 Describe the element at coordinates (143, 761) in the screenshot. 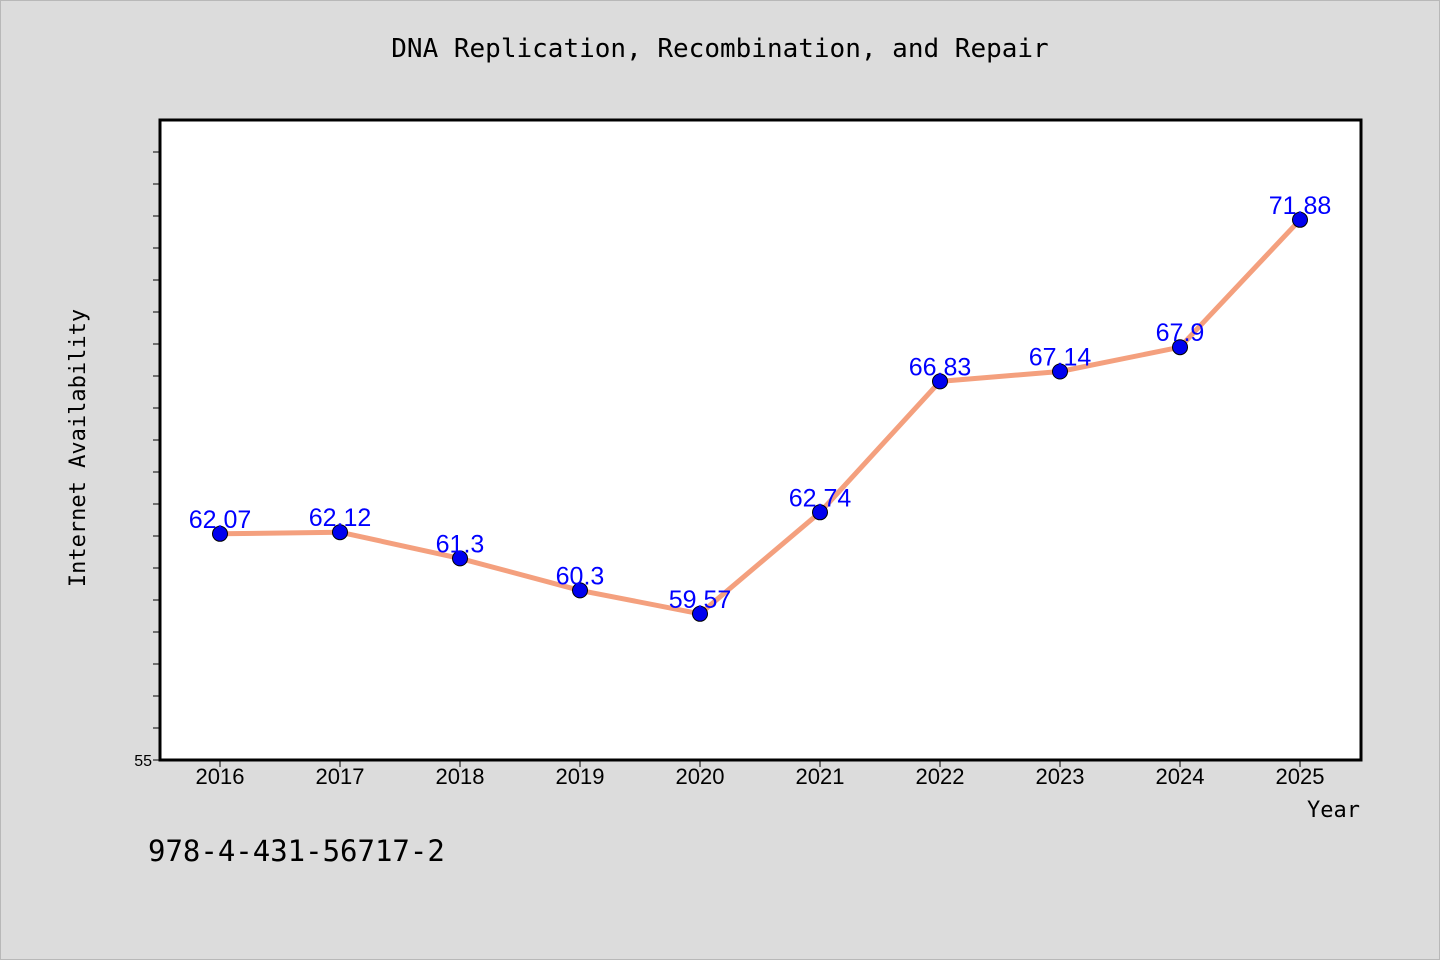

I see `y-tick-label: 55` at that location.